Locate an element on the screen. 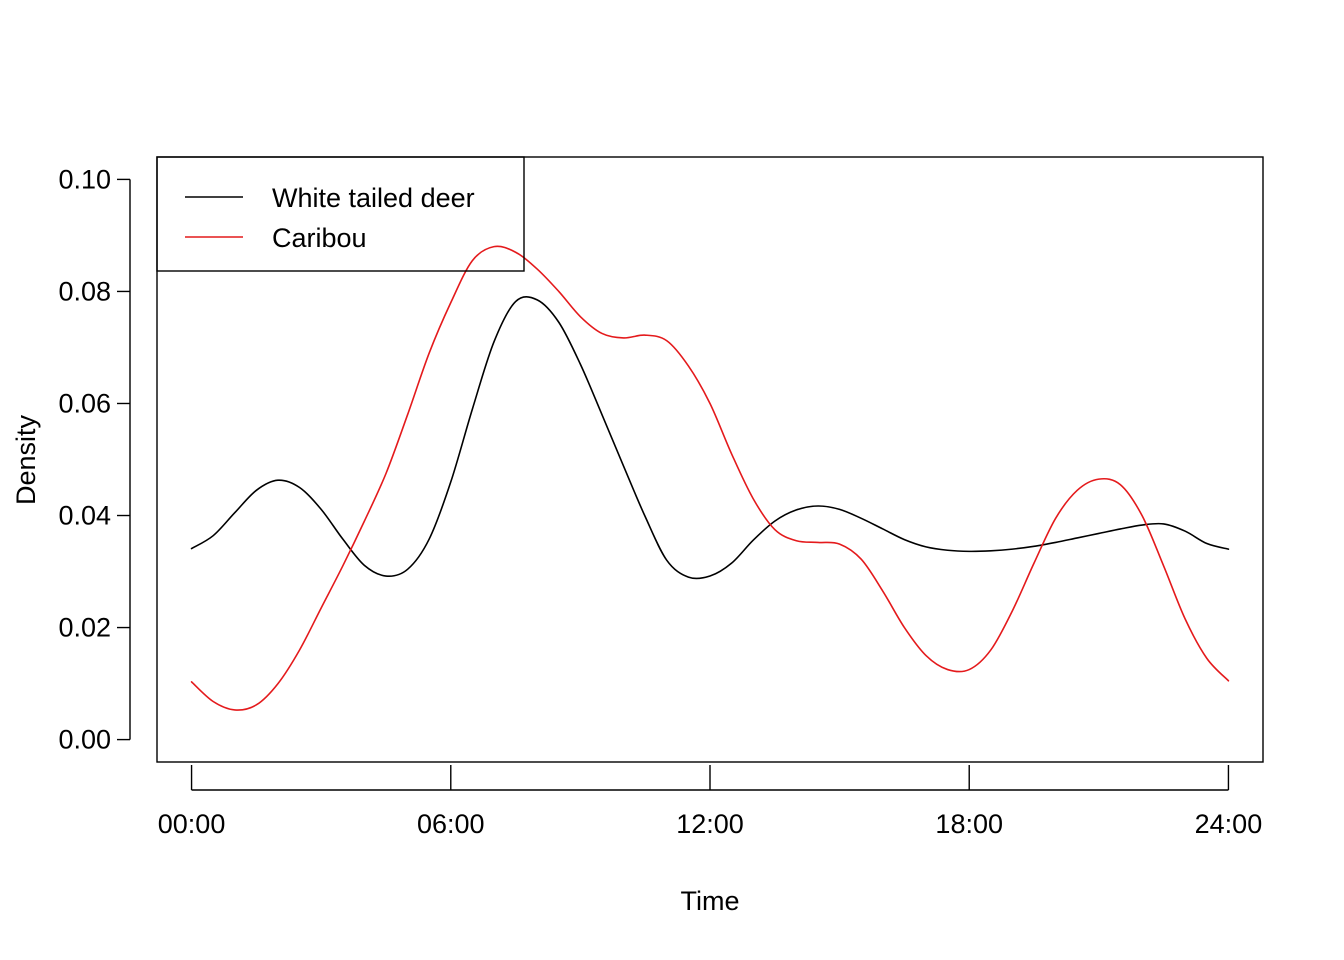 This screenshot has width=1344, height=960. y-tick-label: 0.10 is located at coordinates (84, 179).